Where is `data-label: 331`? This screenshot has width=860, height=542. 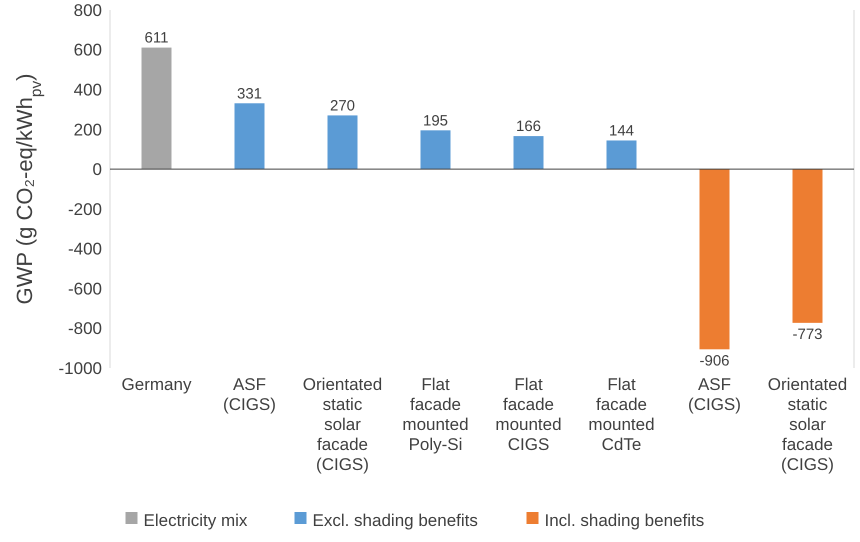
data-label: 331 is located at coordinates (249, 93).